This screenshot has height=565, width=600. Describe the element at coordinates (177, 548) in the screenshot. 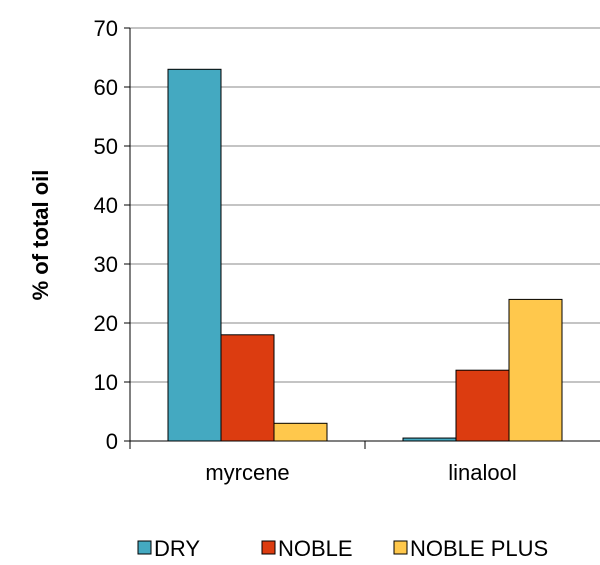

I see `legend-label: DRY` at that location.